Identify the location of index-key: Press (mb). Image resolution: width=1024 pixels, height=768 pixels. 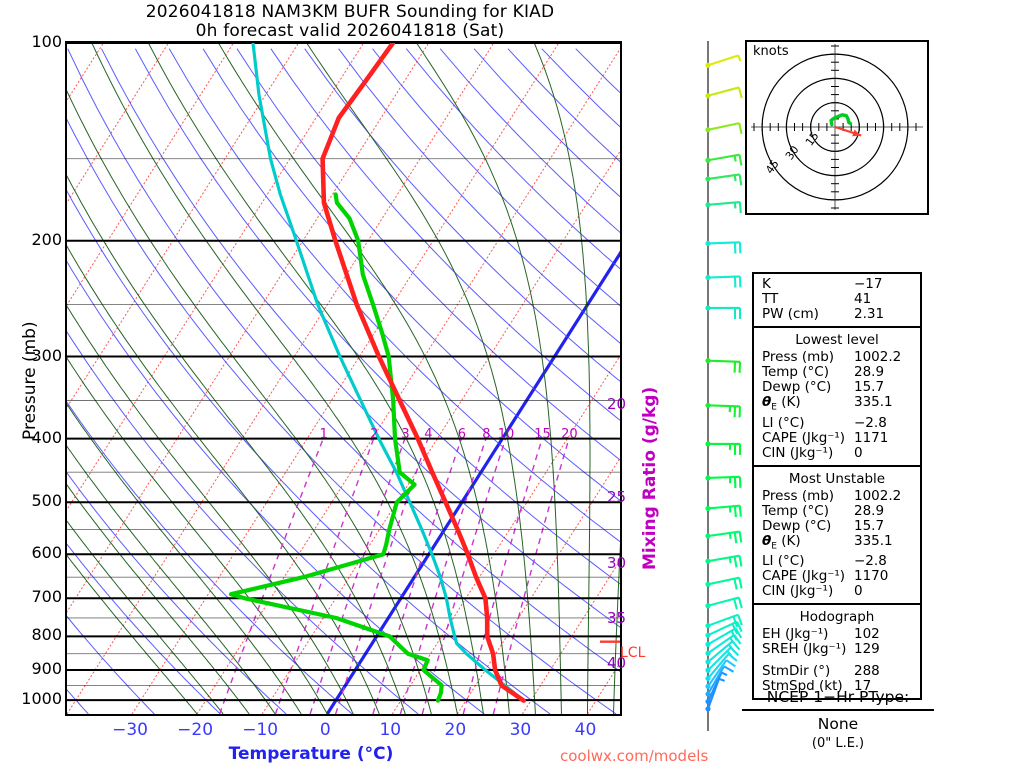
(798, 357).